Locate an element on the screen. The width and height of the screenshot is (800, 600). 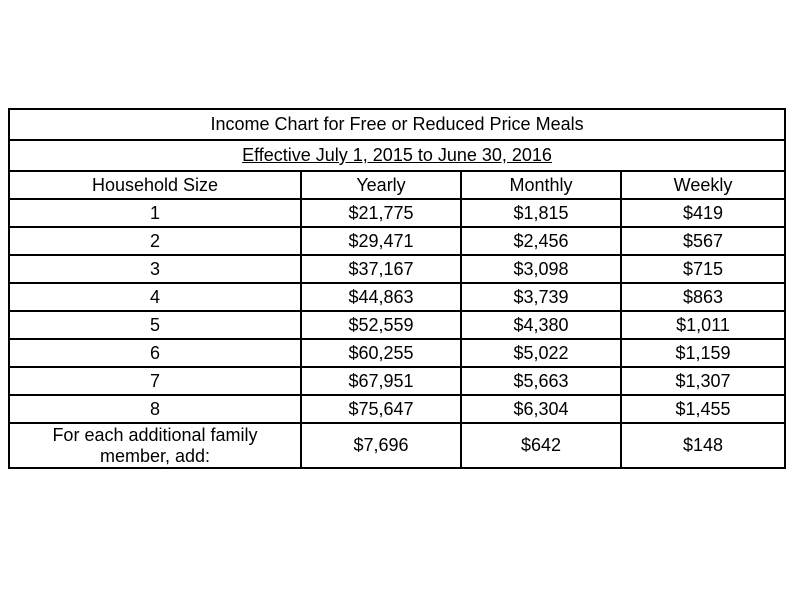
yearly-cell: $44,863 is located at coordinates (381, 297).